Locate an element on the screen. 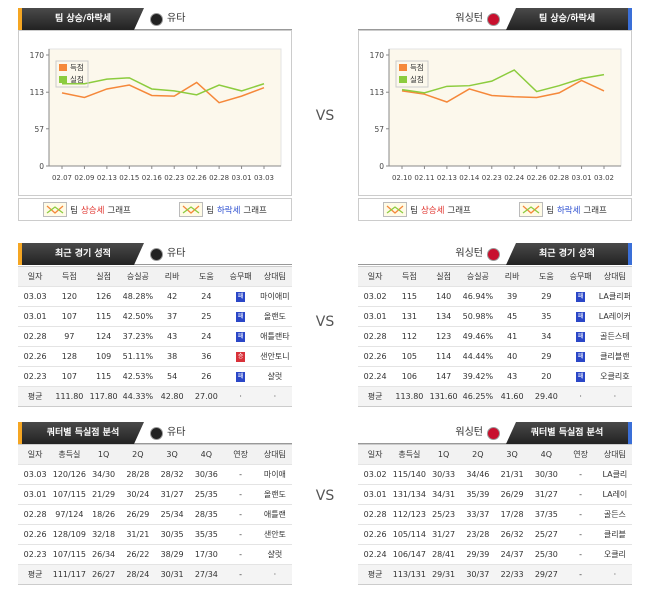  x-tick-label: 02.23 is located at coordinates (492, 178).